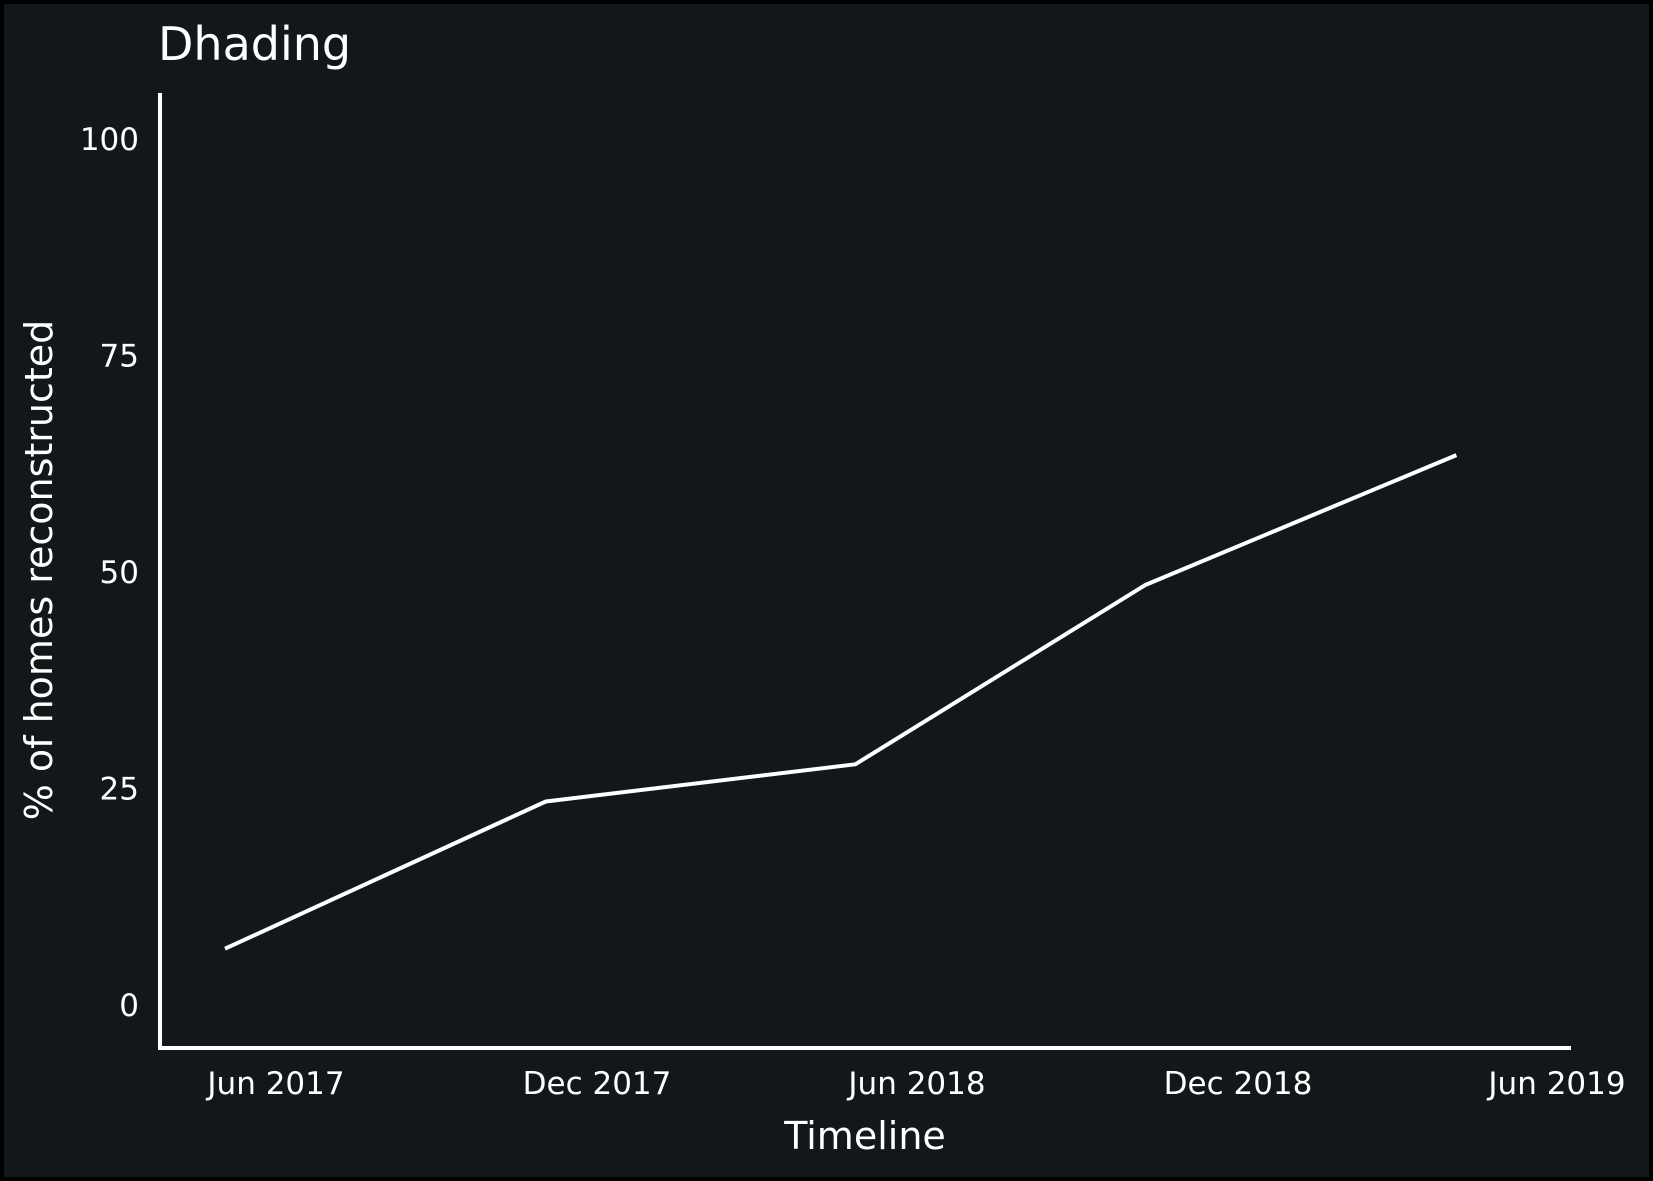  I want to click on y-axis-label: % of homes reconstructed, so click(39, 570).